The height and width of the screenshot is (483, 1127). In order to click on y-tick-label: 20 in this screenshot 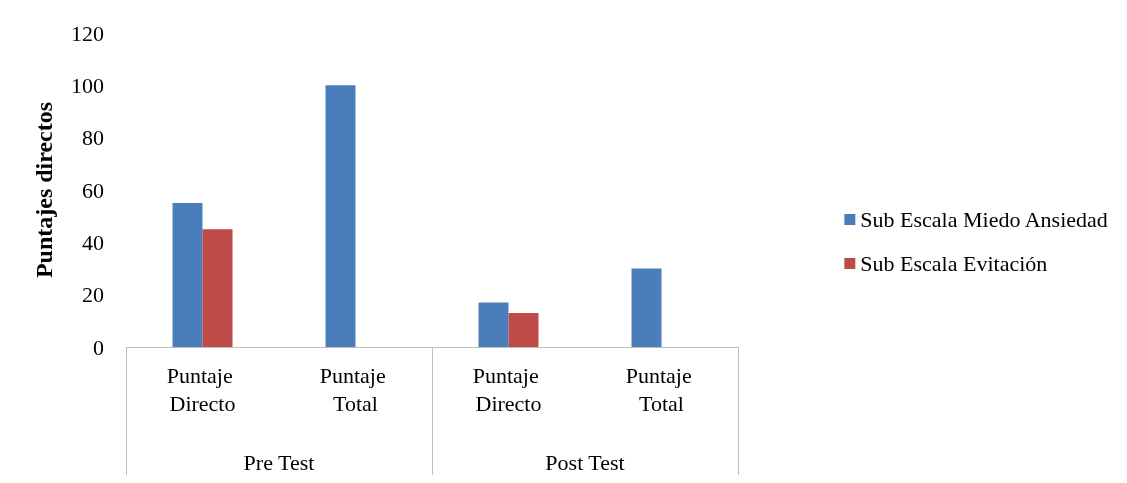, I will do `click(93, 295)`.